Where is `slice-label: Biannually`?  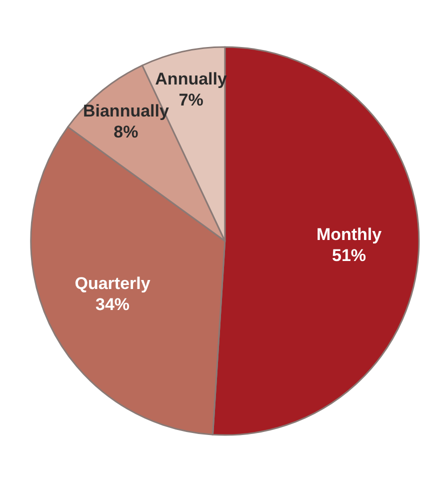
slice-label: Biannually is located at coordinates (126, 110).